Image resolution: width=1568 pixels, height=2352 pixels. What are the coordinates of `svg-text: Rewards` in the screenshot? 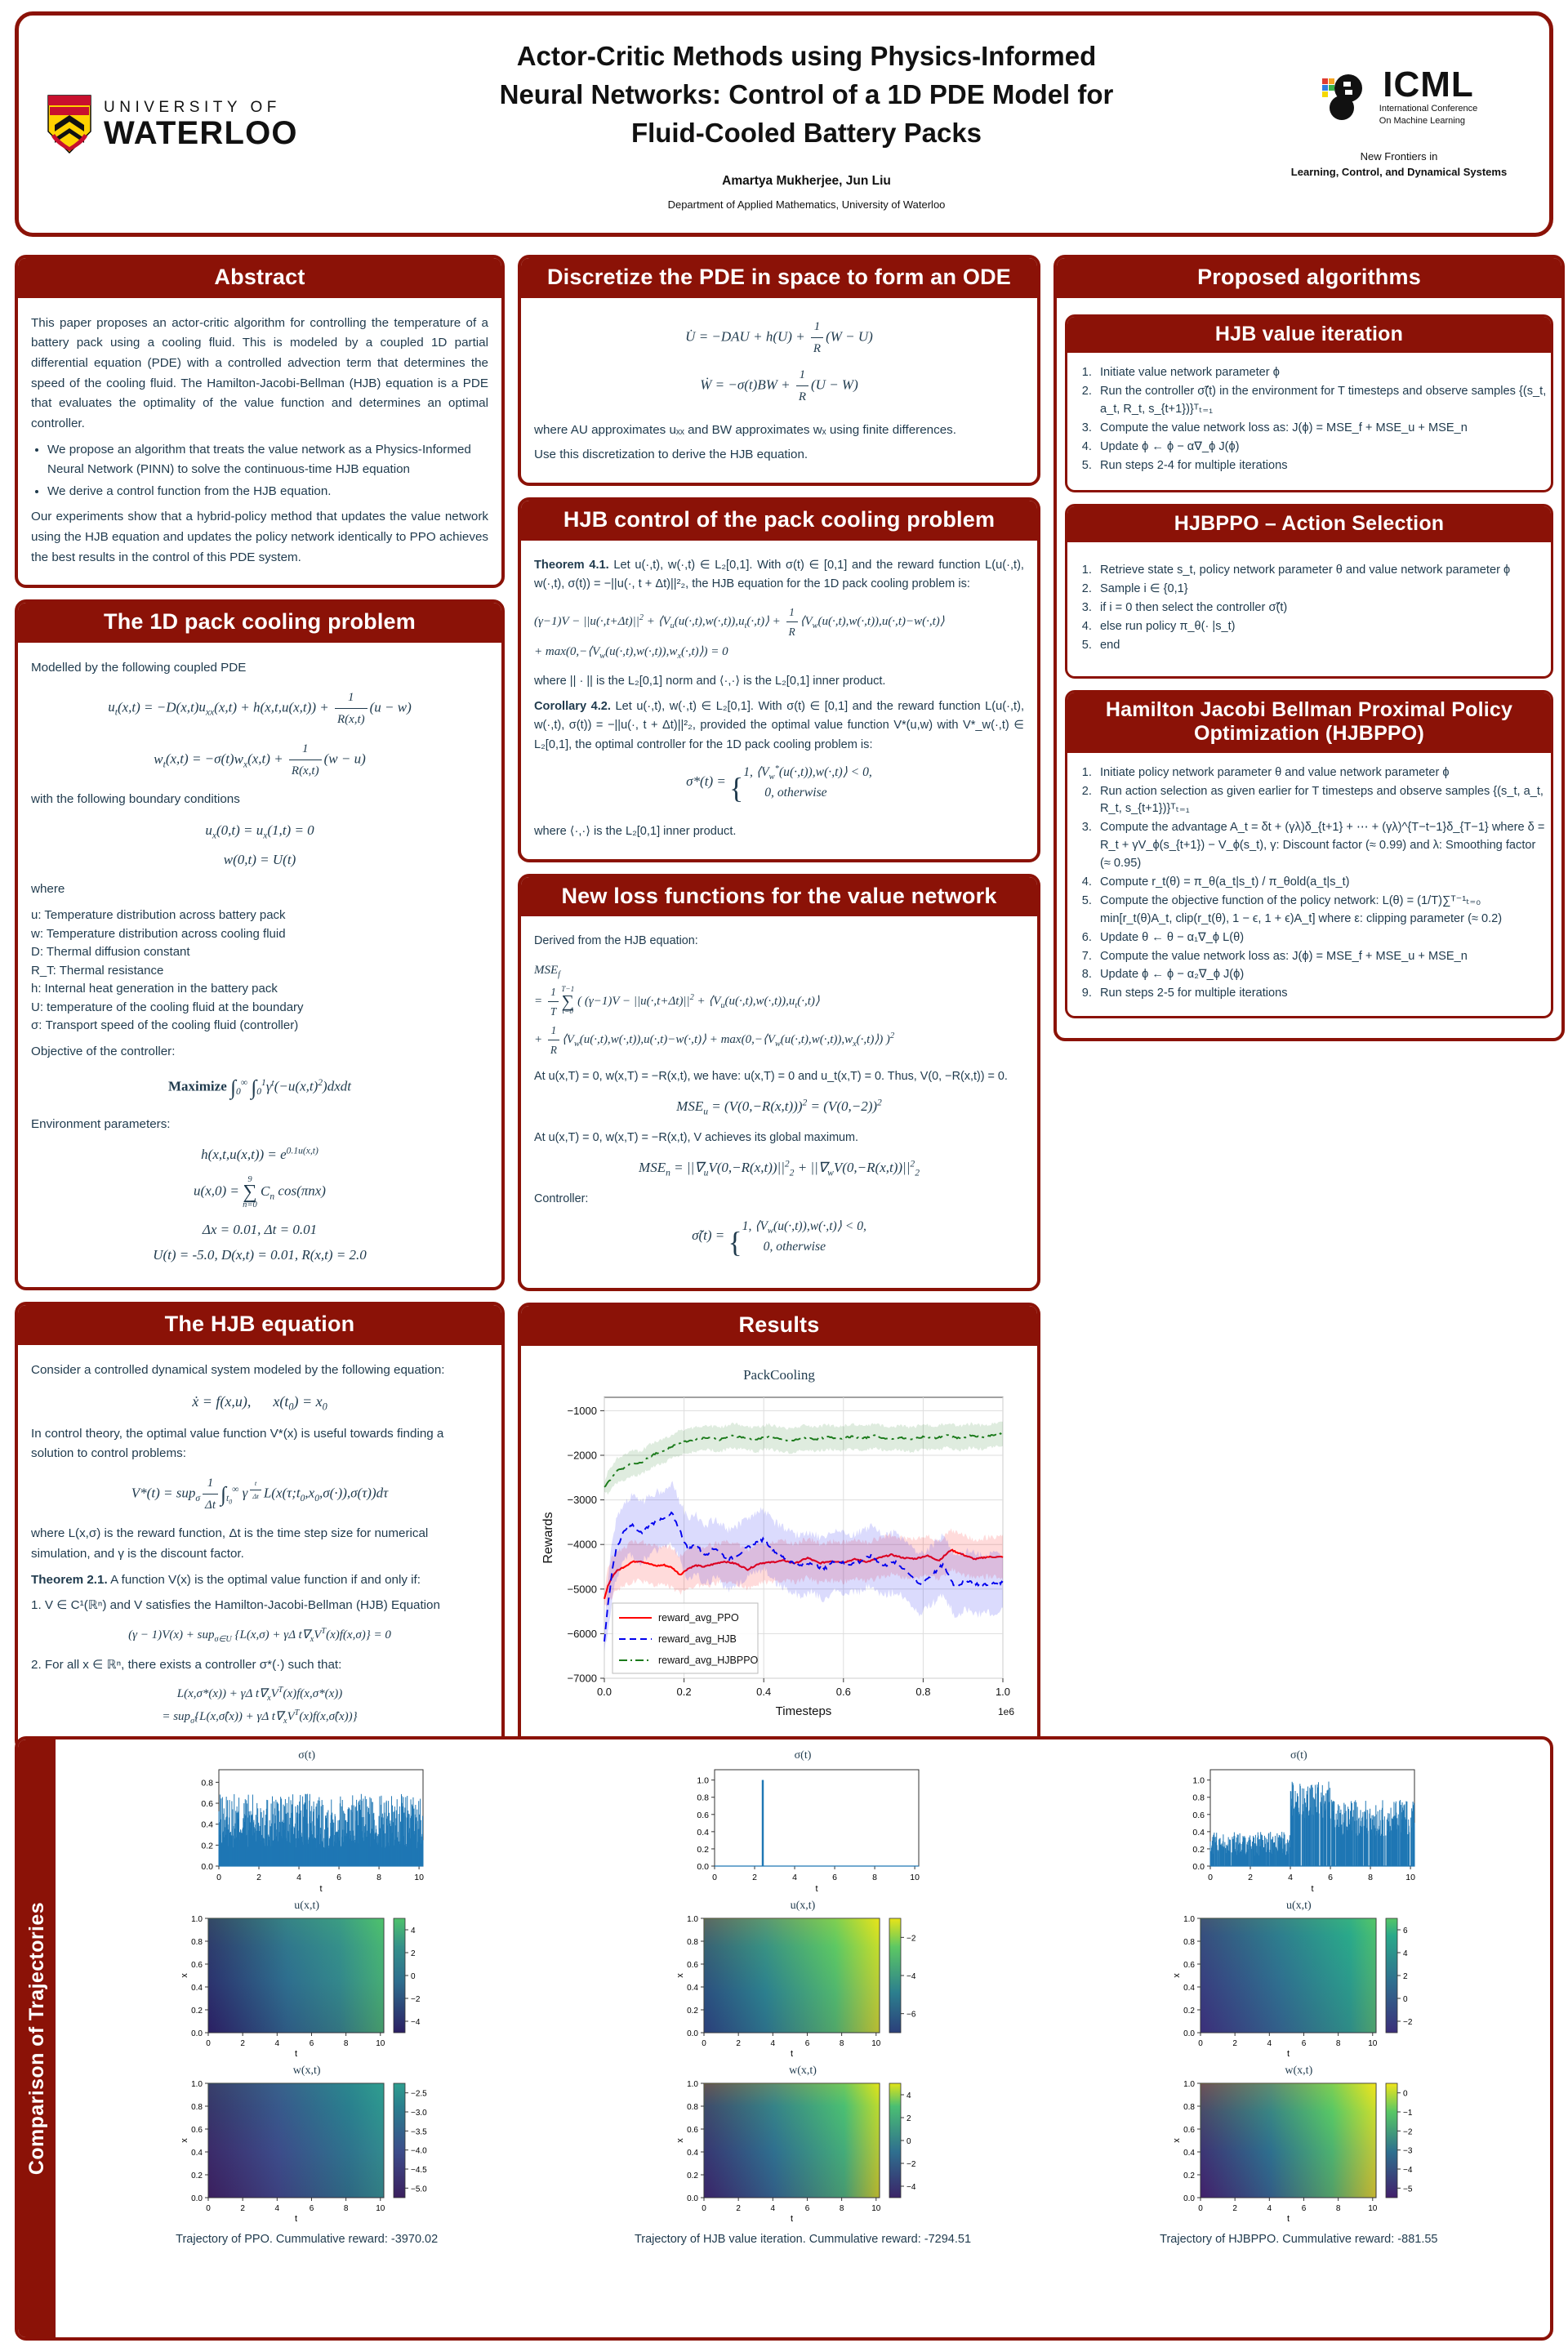 It's located at (548, 1538).